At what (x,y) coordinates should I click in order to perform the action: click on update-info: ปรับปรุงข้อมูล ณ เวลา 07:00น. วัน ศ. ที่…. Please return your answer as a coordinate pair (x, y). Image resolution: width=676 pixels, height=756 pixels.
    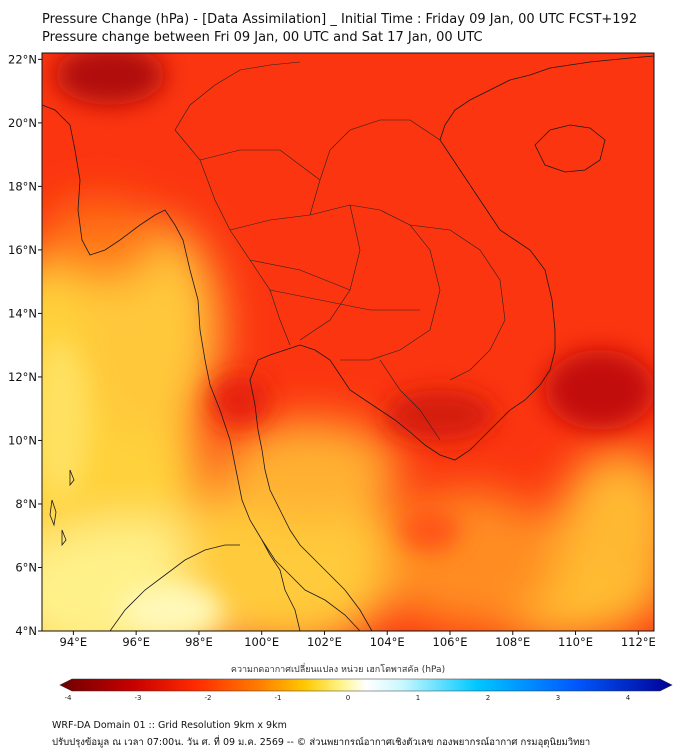
    Looking at the image, I should click on (321, 742).